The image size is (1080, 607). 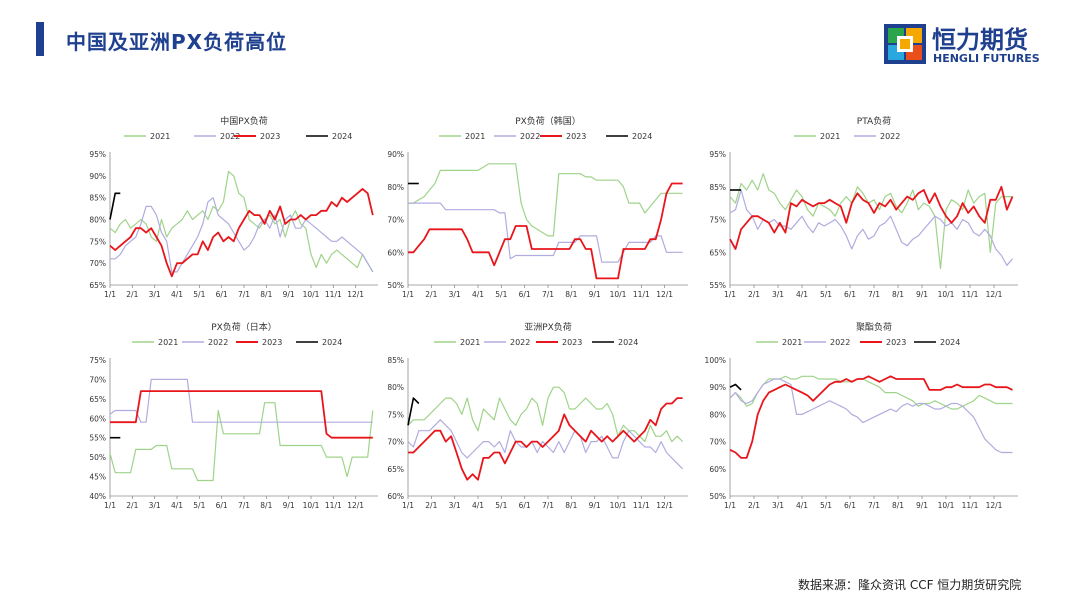 I want to click on logo-chinese-name: 恒力期货, so click(x=980, y=40).